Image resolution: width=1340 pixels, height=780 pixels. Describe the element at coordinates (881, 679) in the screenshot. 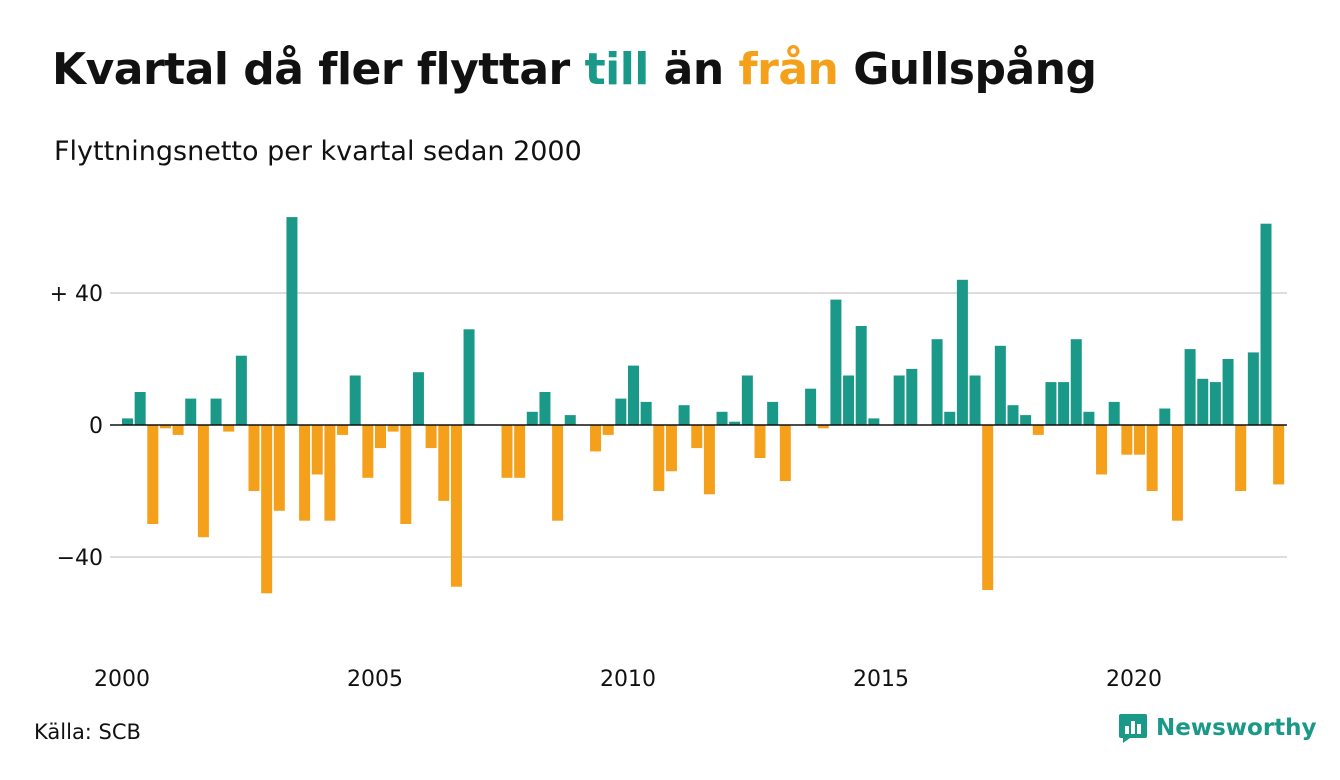

I see `x-tick-label: 2015` at that location.